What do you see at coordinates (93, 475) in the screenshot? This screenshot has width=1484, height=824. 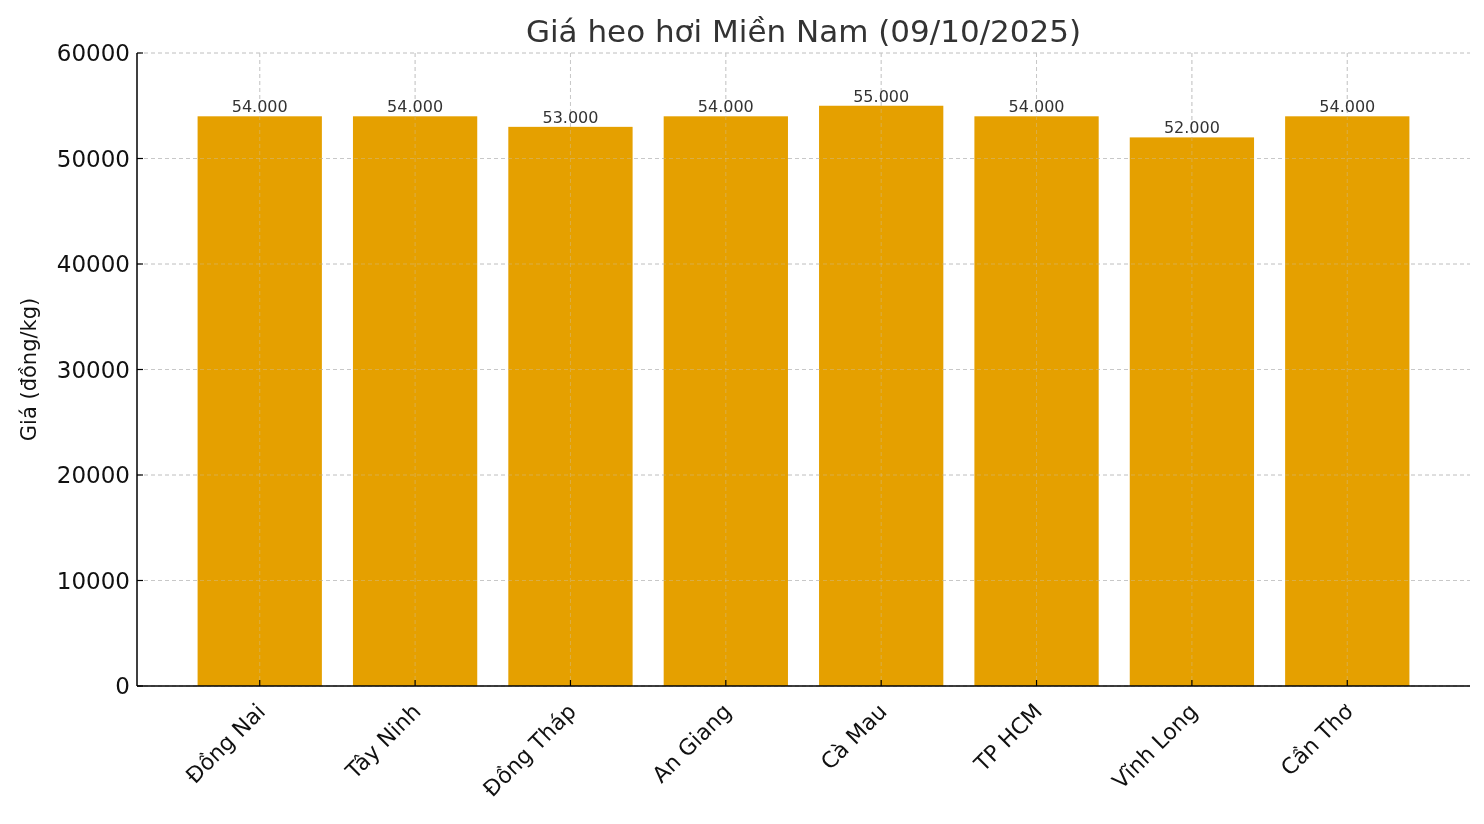 I see `y-tick-label: 20000` at bounding box center [93, 475].